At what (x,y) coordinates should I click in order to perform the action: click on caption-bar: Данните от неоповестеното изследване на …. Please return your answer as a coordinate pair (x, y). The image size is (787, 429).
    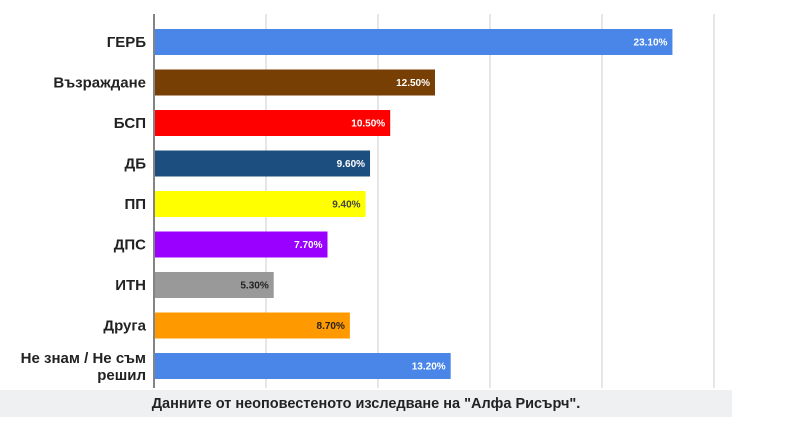
    Looking at the image, I should click on (366, 403).